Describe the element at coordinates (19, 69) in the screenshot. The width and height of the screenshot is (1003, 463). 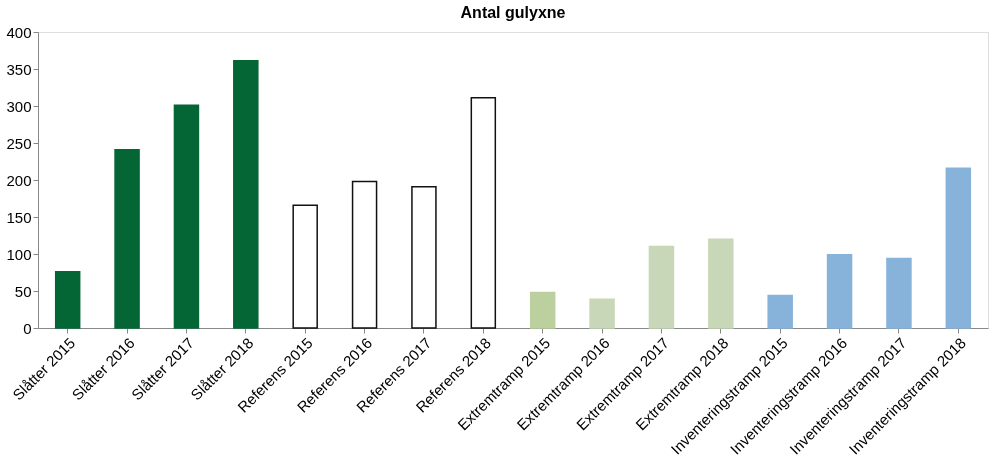
I see `y-tick-label: 350` at that location.